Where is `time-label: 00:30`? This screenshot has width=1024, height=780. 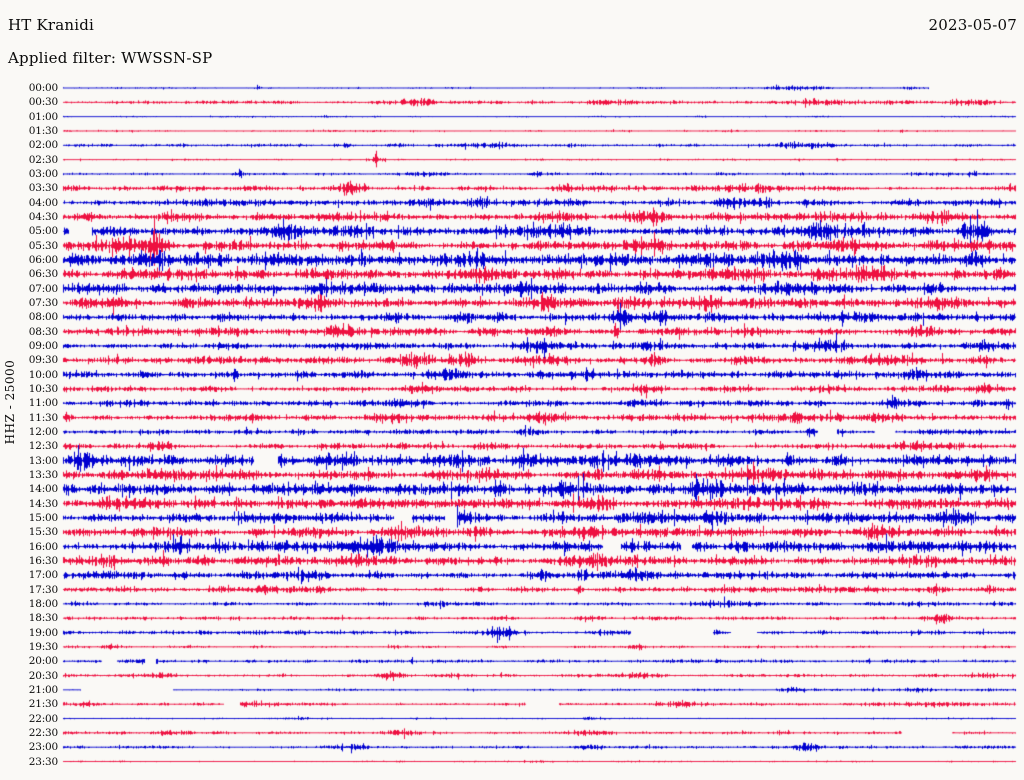
time-label: 00:30 is located at coordinates (43, 102).